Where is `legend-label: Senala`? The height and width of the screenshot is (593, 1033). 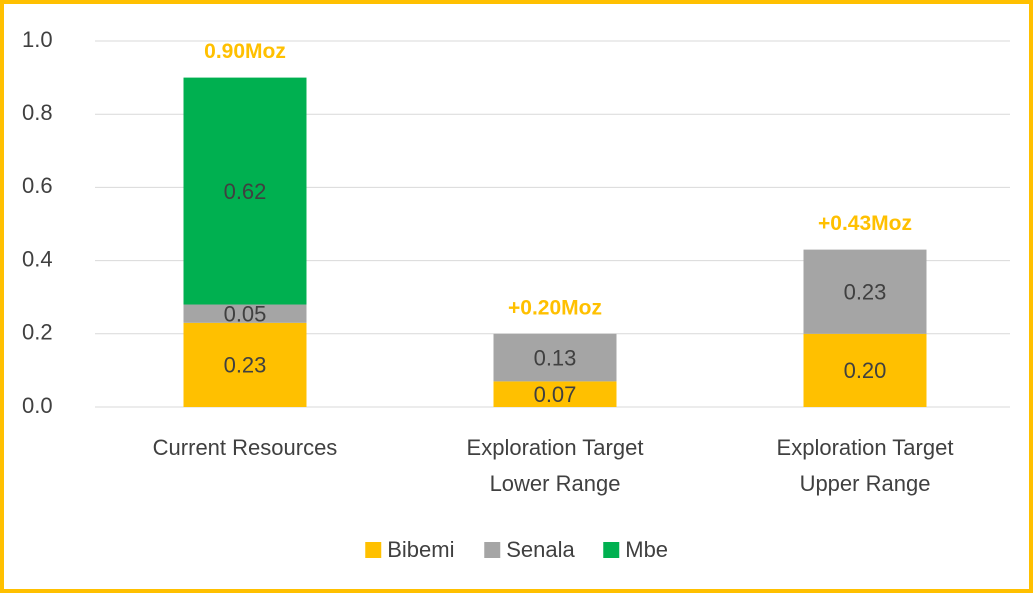
legend-label: Senala is located at coordinates (540, 549).